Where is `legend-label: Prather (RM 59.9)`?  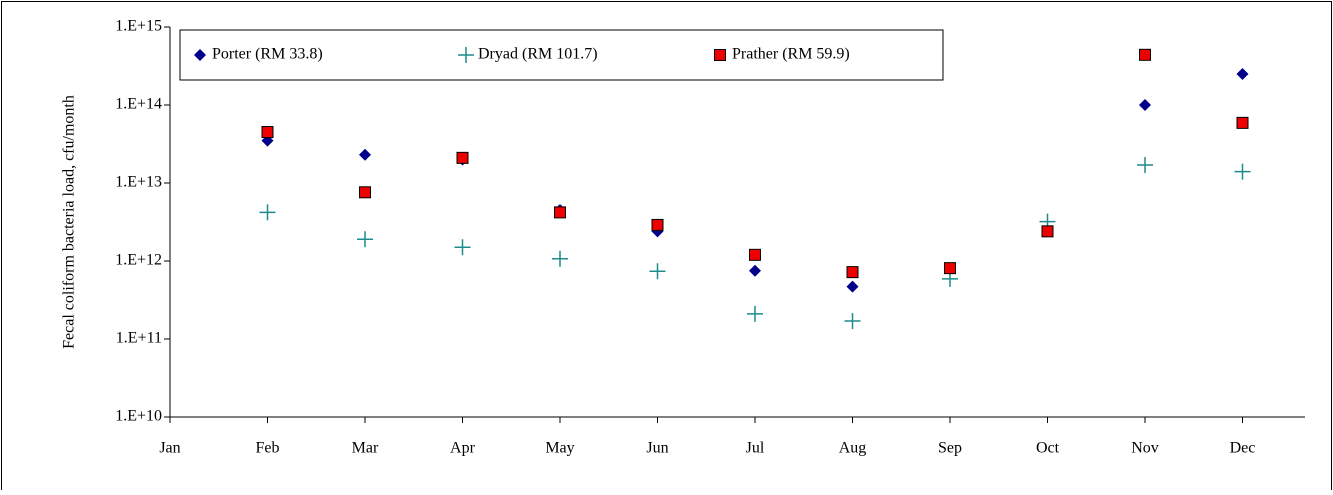 legend-label: Prather (RM 59.9) is located at coordinates (791, 54).